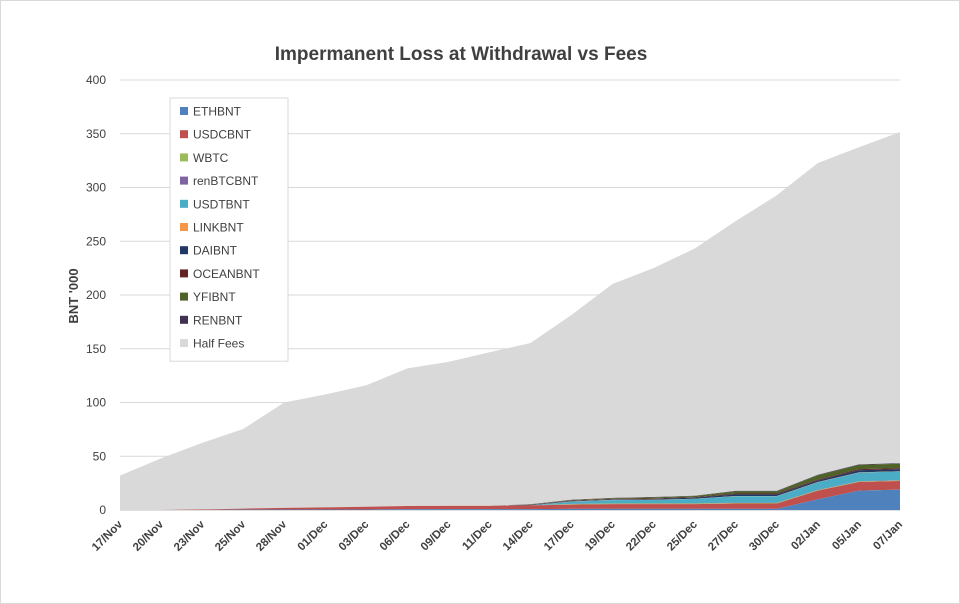 The width and height of the screenshot is (960, 604). Describe the element at coordinates (436, 535) in the screenshot. I see `x-tick-label: 09/Dec` at that location.